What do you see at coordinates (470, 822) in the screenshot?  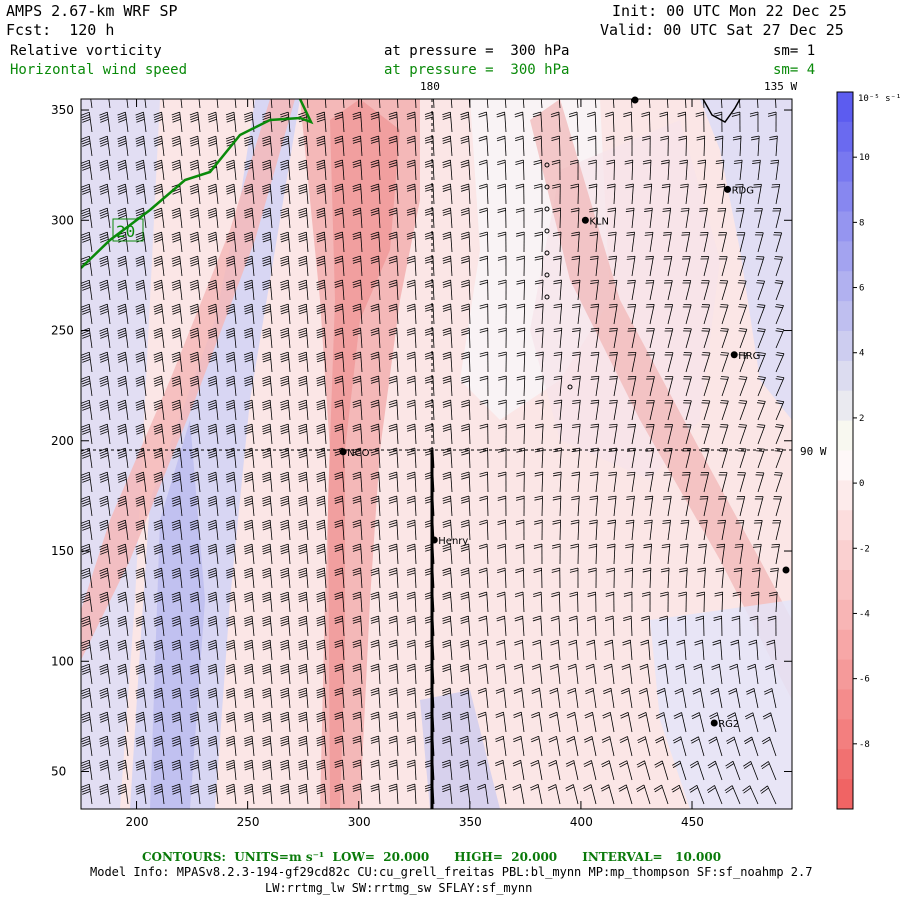 I see `x-tick-label: 350` at bounding box center [470, 822].